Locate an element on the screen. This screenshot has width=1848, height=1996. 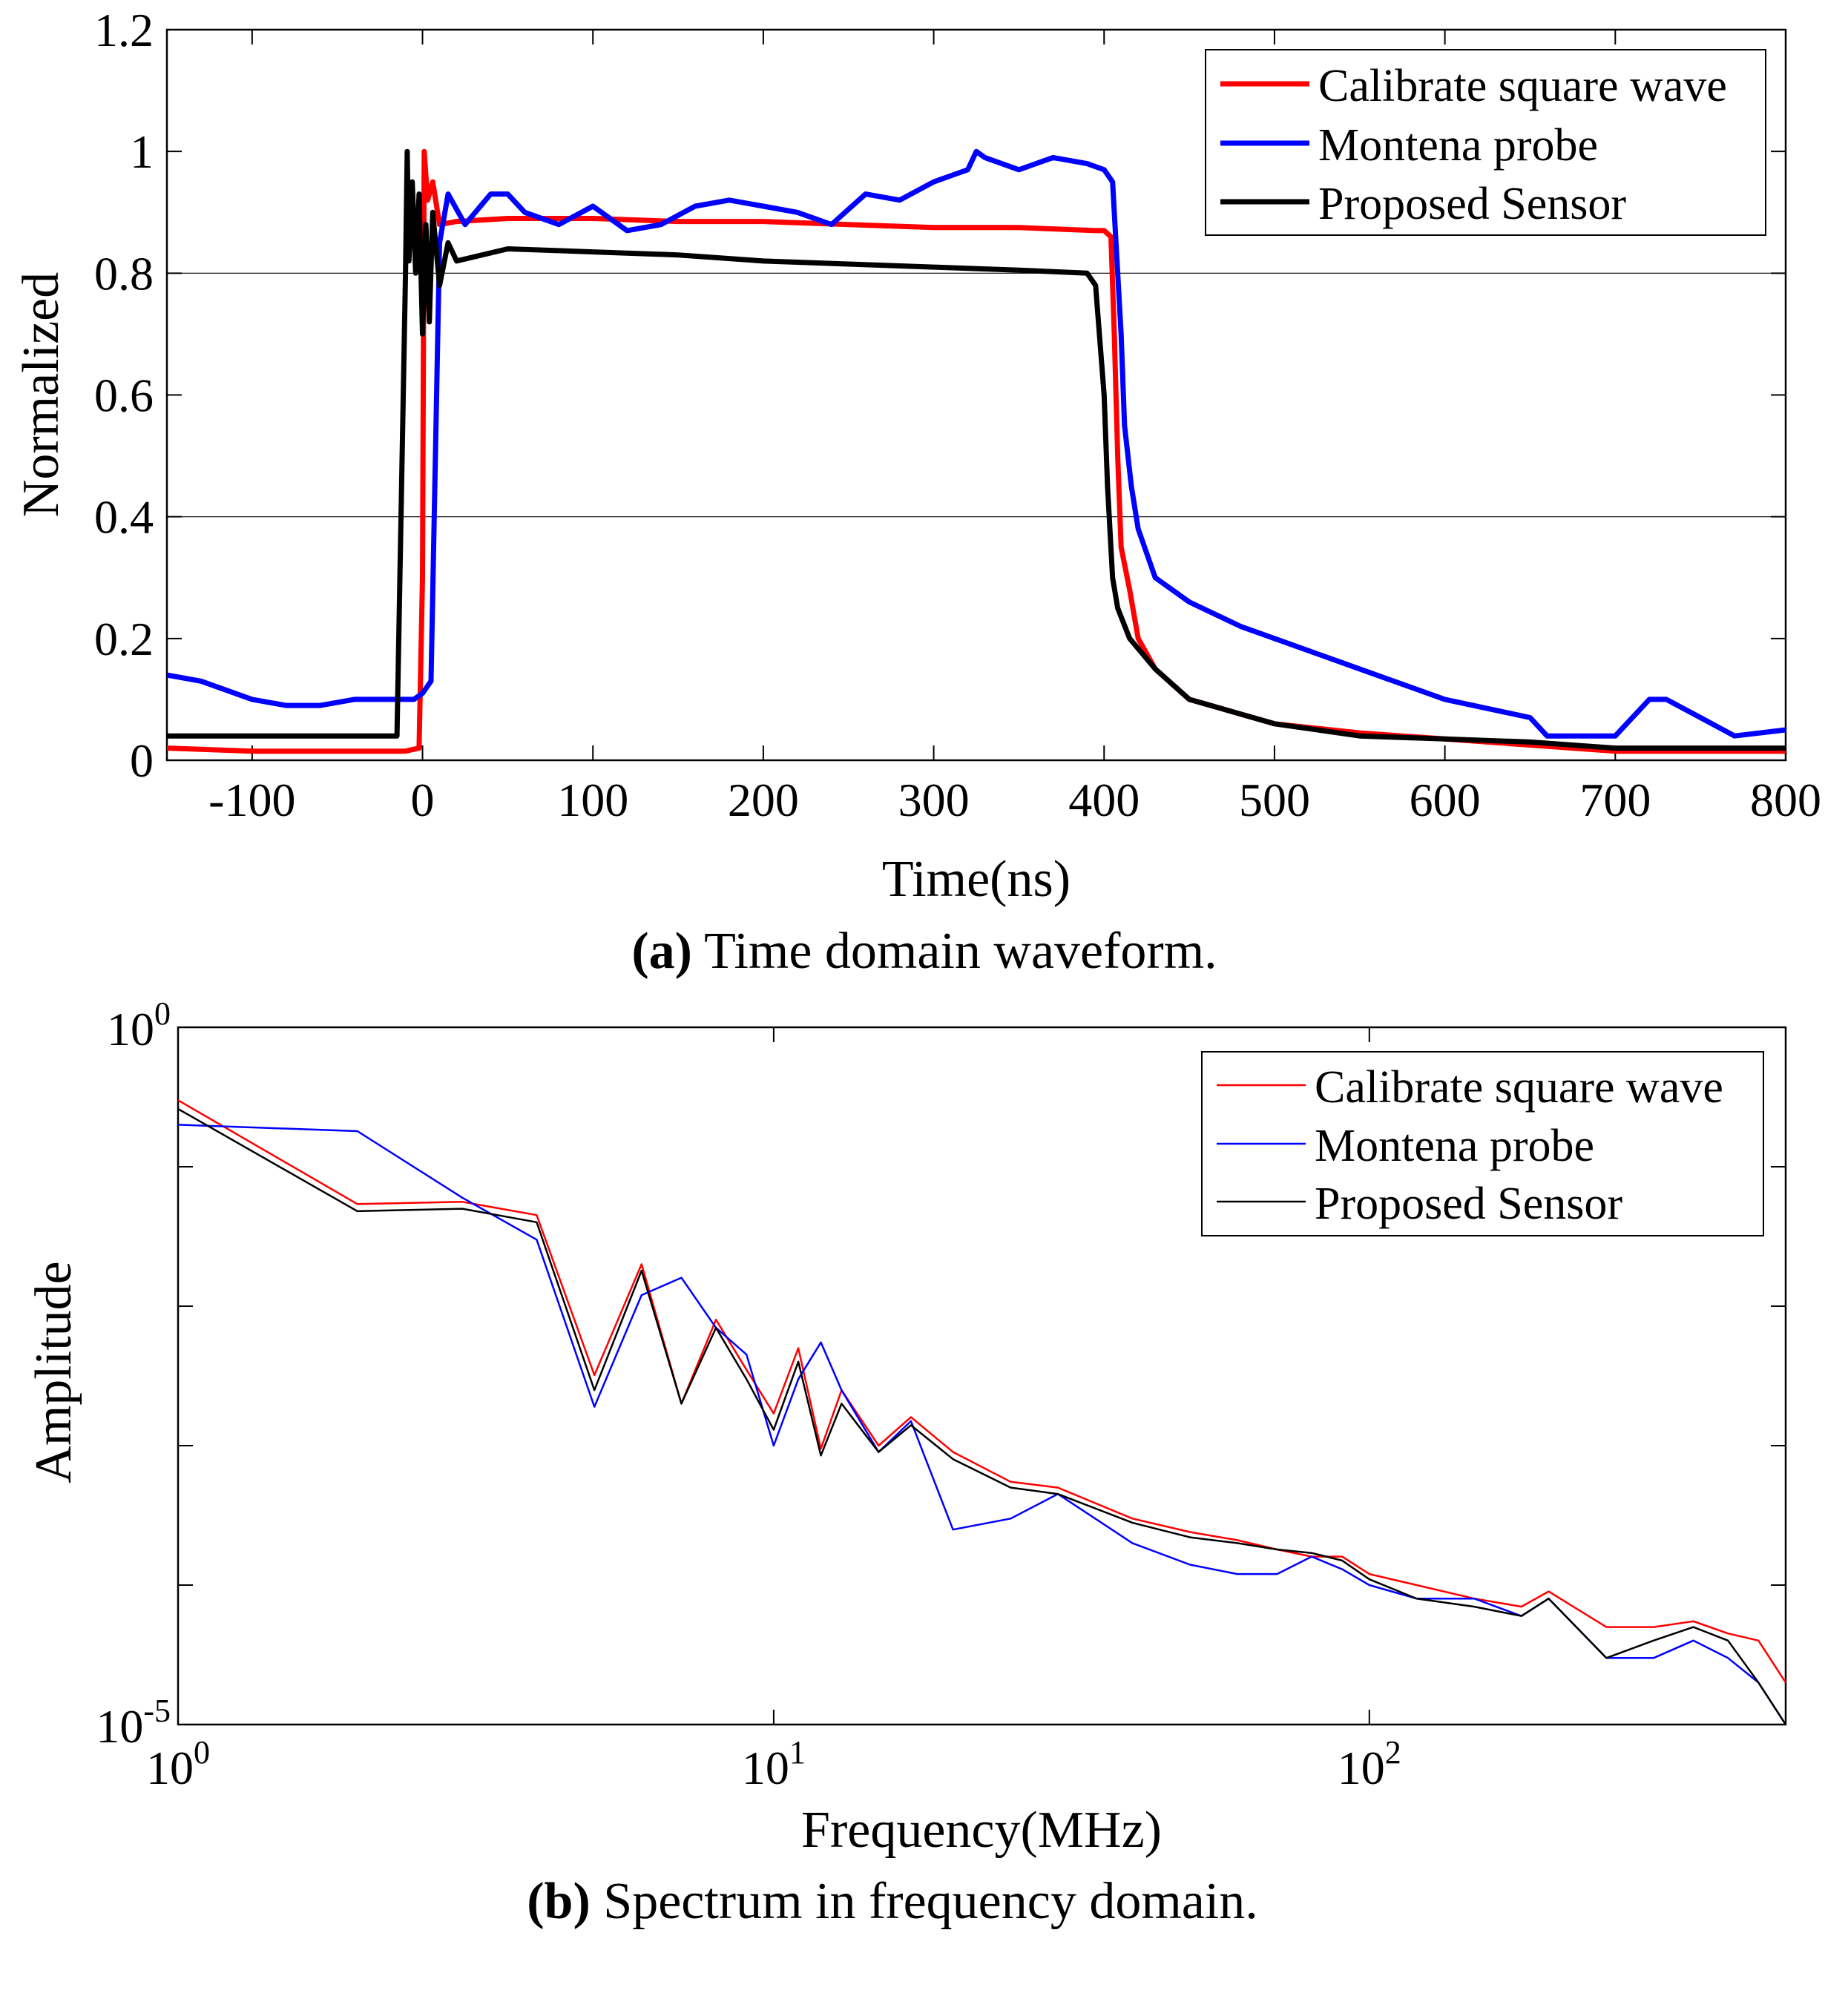
x-tick-label: 10¹ is located at coordinates (774, 1764).